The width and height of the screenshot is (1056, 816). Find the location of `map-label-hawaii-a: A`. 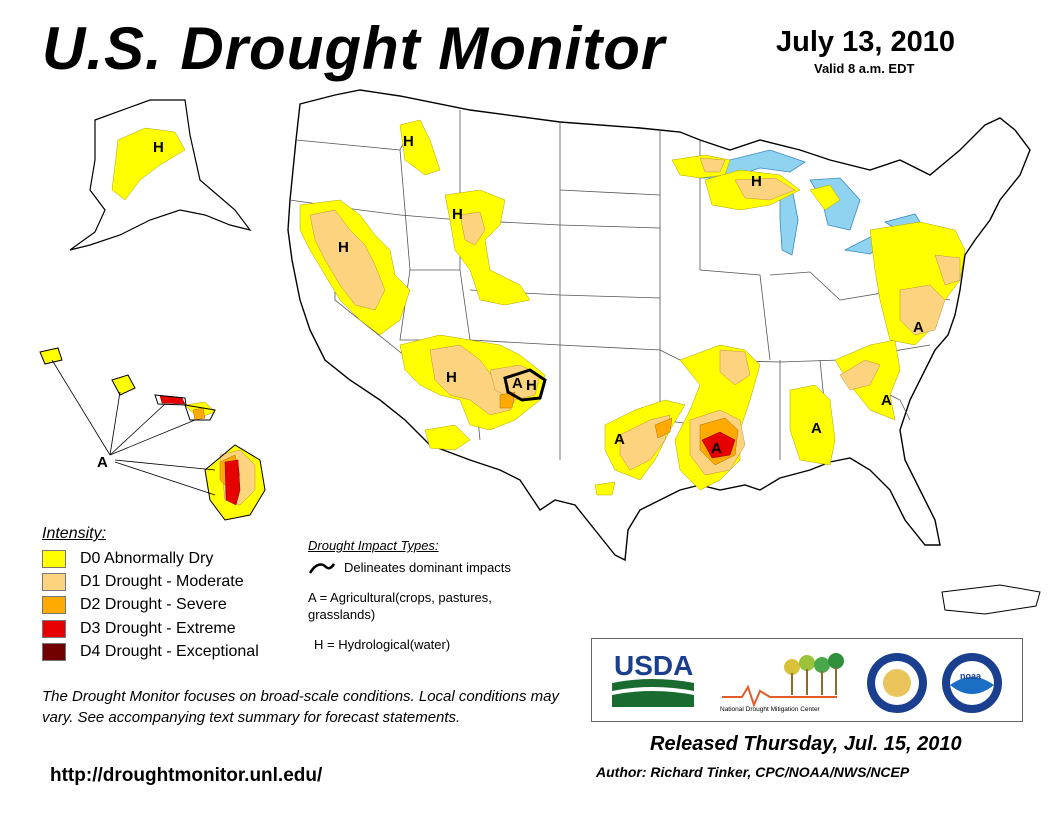

map-label-hawaii-a: A is located at coordinates (102, 462).